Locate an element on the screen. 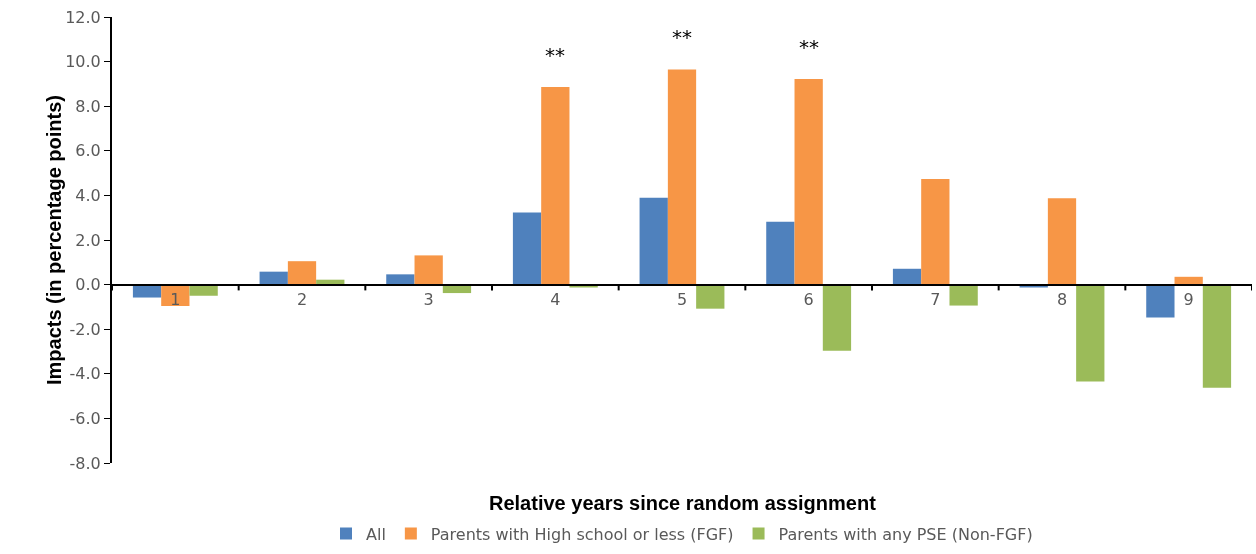 This screenshot has height=554, width=1256. x-tick-label: 1 is located at coordinates (175, 299).